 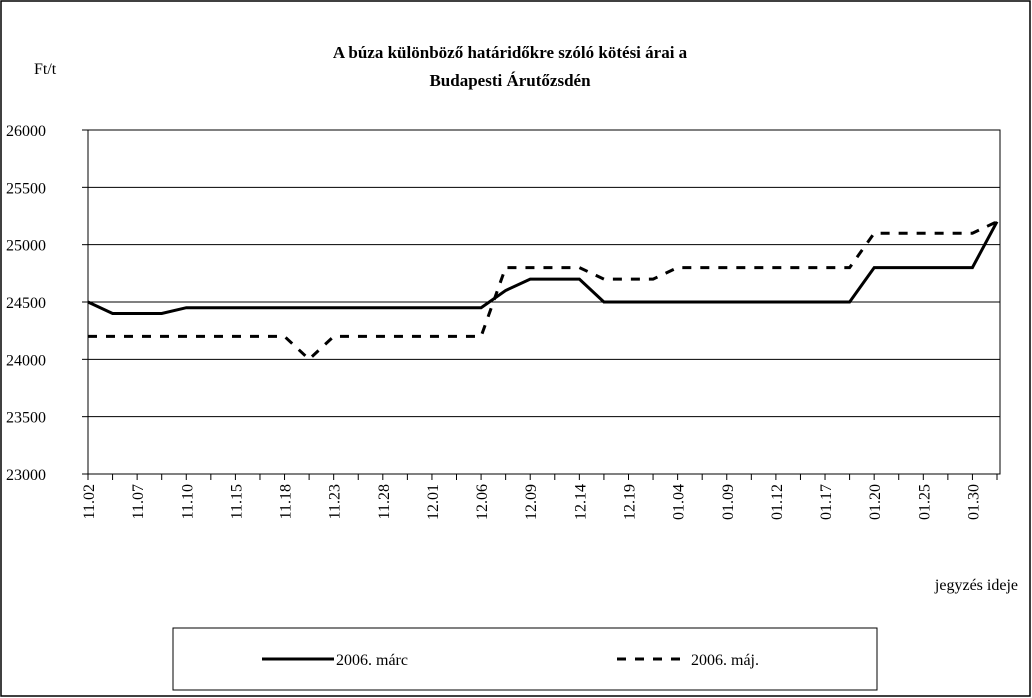 I want to click on y-tick-label: 24000, so click(x=26, y=360).